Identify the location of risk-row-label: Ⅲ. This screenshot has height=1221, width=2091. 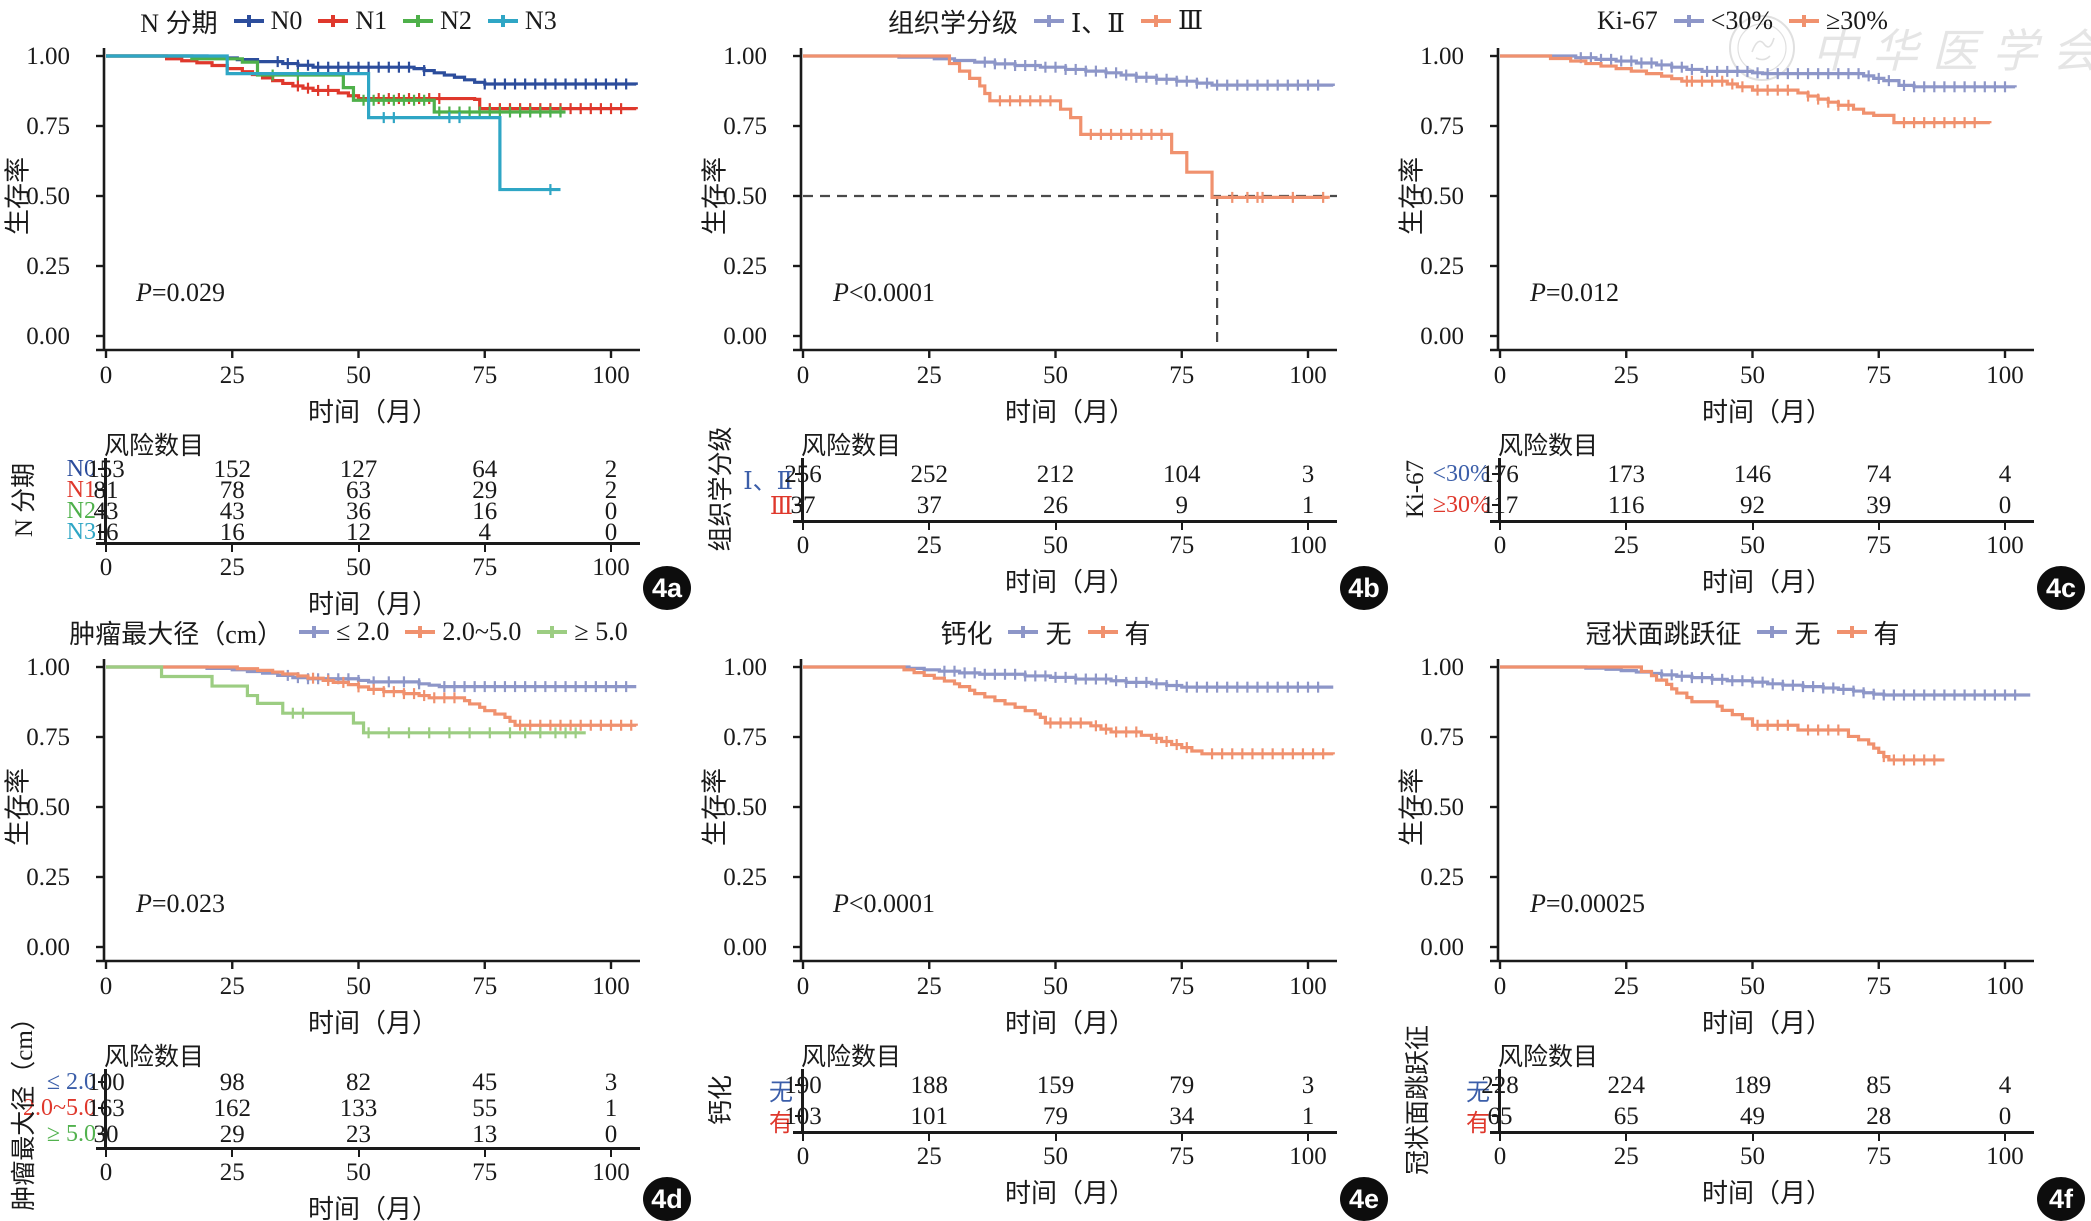
(781, 506).